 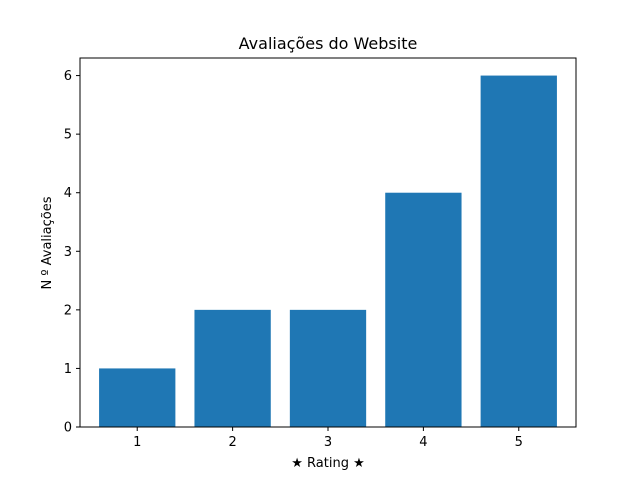 What do you see at coordinates (232, 442) in the screenshot?
I see `x-tick-label: 2` at bounding box center [232, 442].